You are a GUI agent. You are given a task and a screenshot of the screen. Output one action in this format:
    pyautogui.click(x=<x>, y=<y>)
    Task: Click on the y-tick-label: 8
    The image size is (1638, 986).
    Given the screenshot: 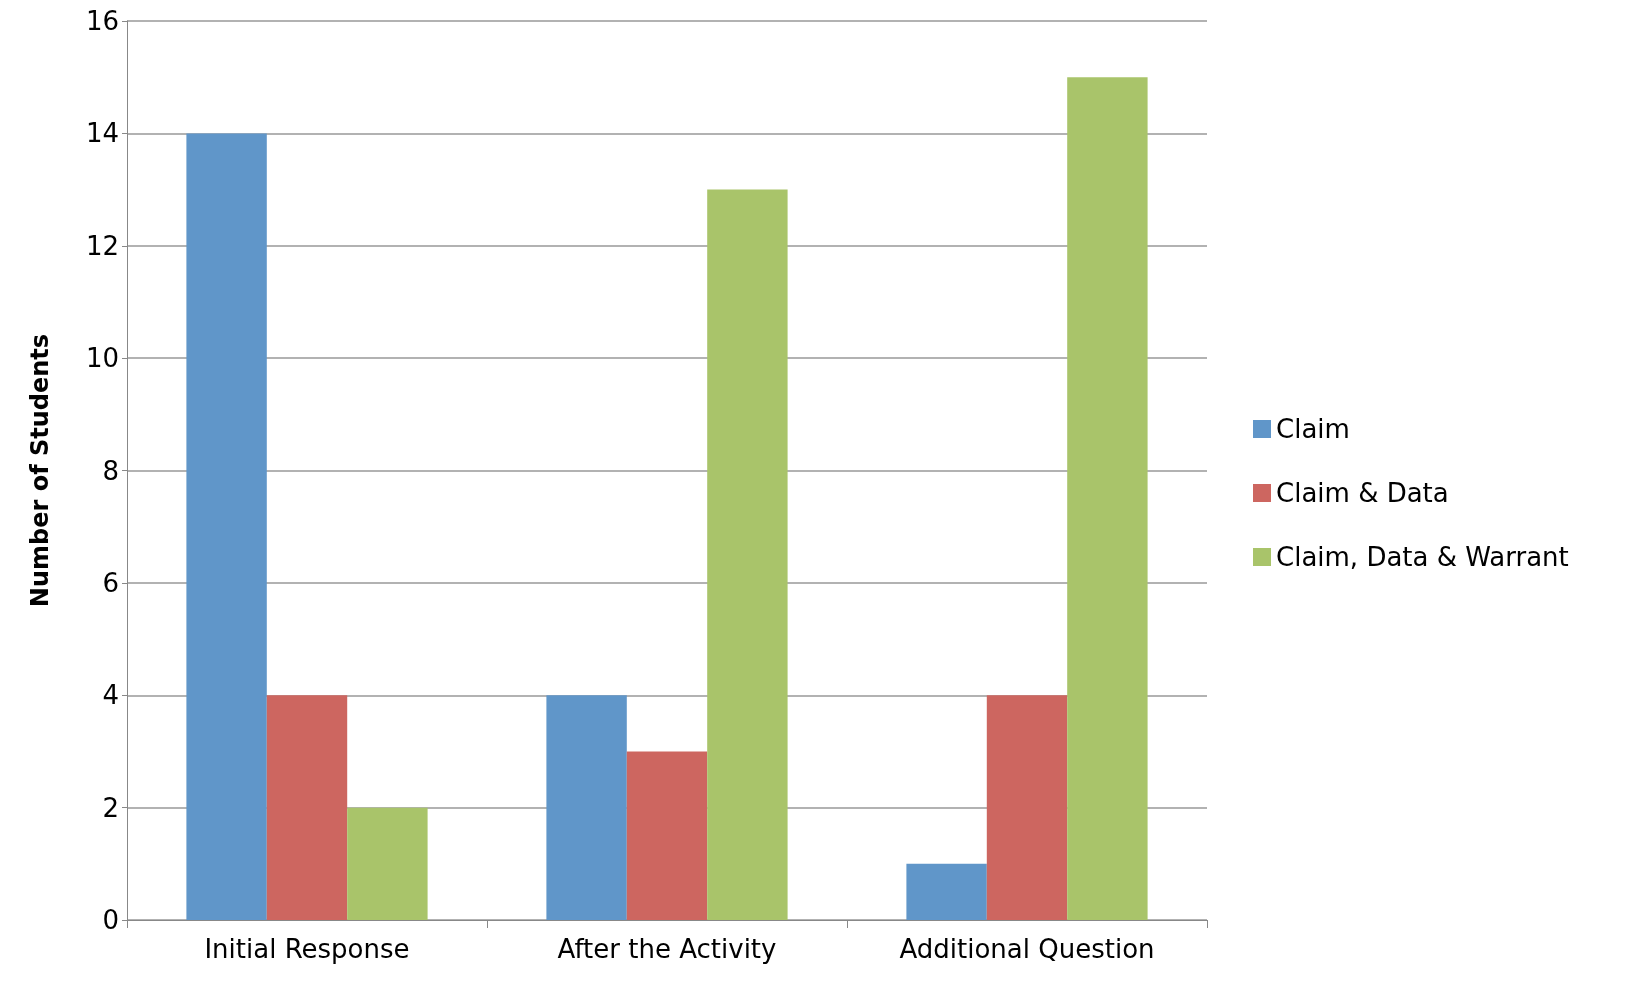 What is the action you would take?
    pyautogui.click(x=110, y=470)
    